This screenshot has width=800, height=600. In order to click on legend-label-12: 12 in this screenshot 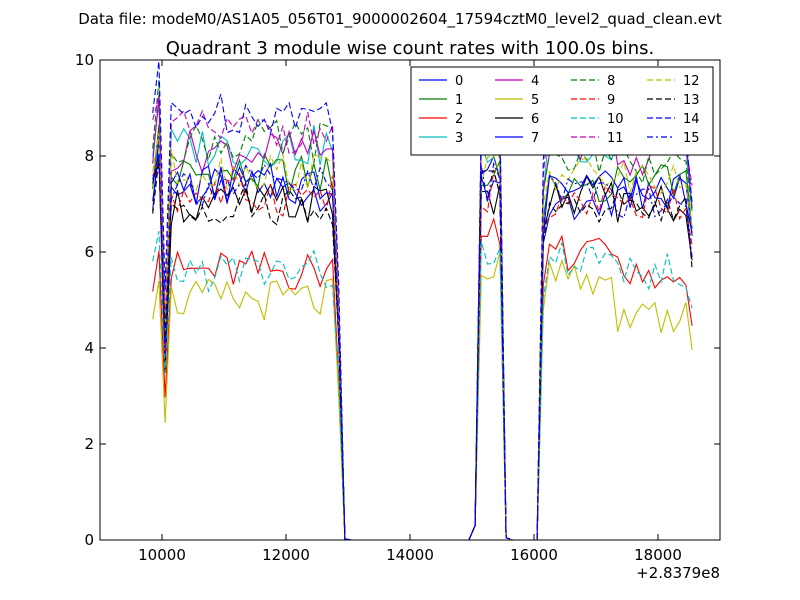, I will do `click(691, 81)`.